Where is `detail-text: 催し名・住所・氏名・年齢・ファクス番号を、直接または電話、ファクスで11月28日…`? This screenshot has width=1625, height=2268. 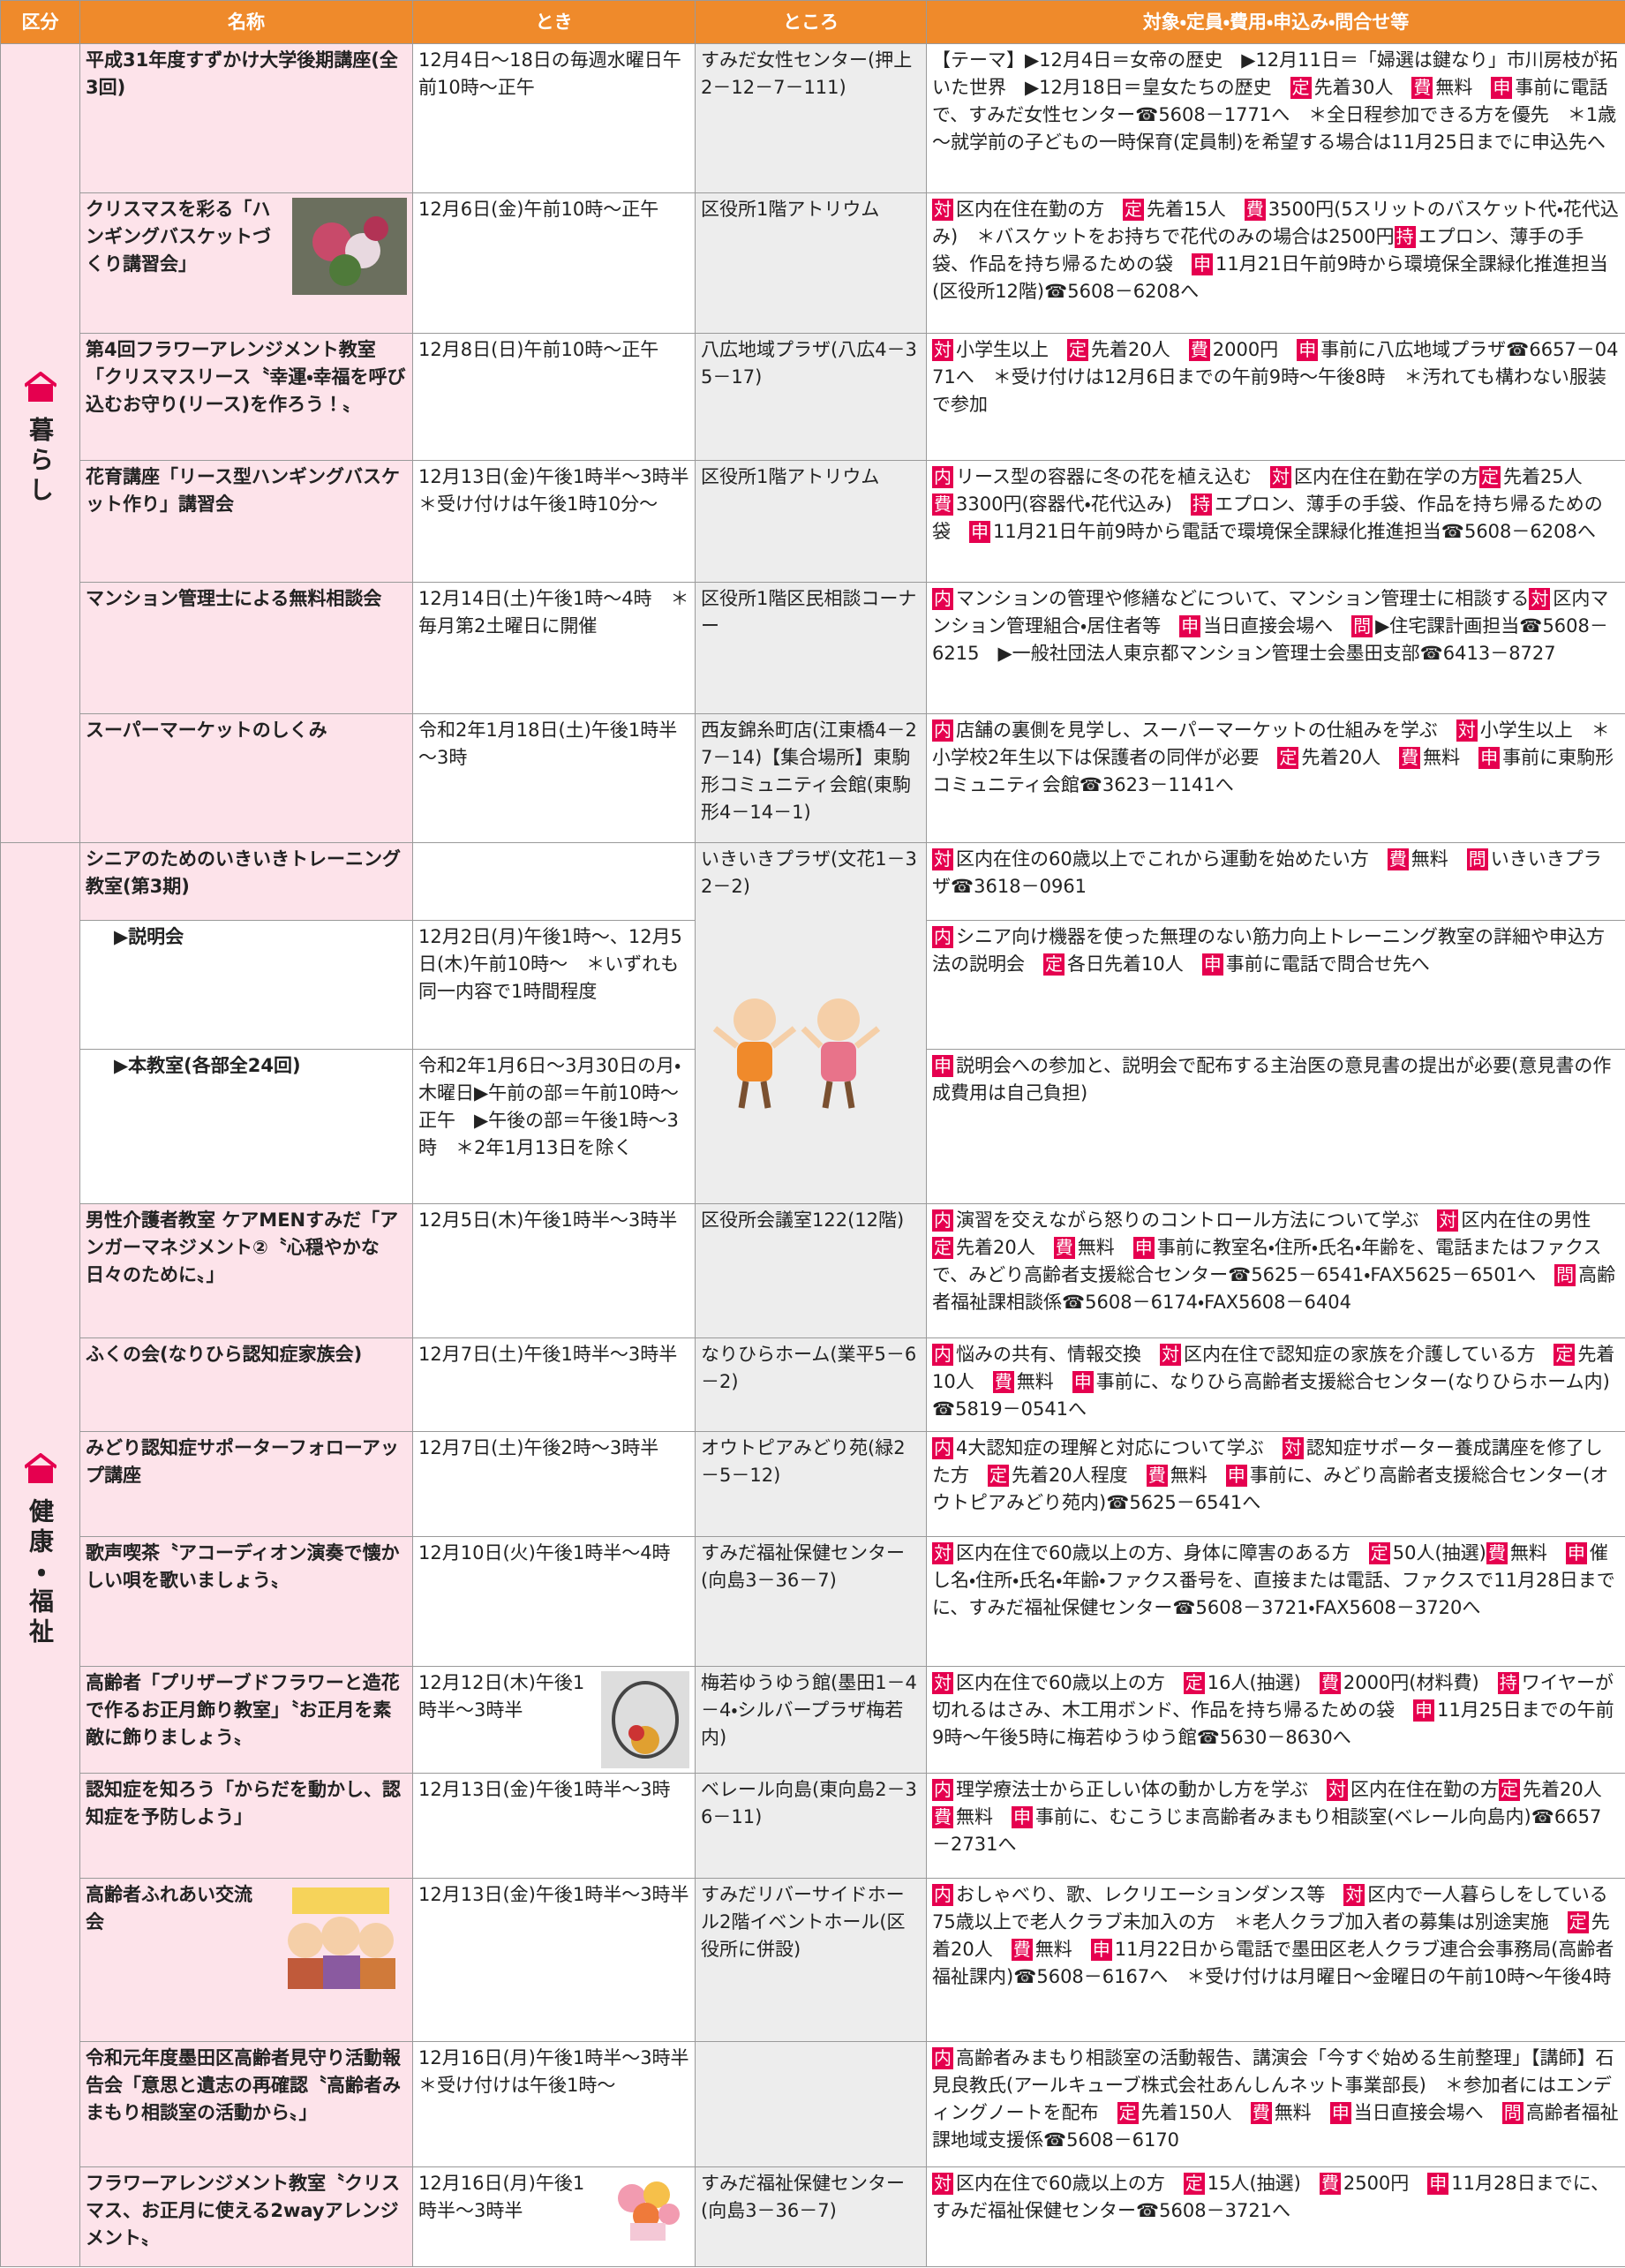
detail-text: 催し名・住所・氏名・年齢・ファクス番号を、直接または電話、ファクスで11月28日… is located at coordinates (1273, 1580).